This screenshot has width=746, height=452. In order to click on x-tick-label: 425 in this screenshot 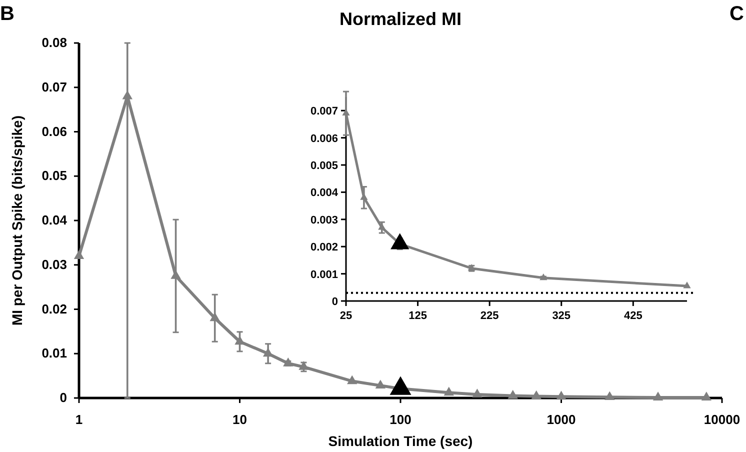, I will do `click(633, 316)`.